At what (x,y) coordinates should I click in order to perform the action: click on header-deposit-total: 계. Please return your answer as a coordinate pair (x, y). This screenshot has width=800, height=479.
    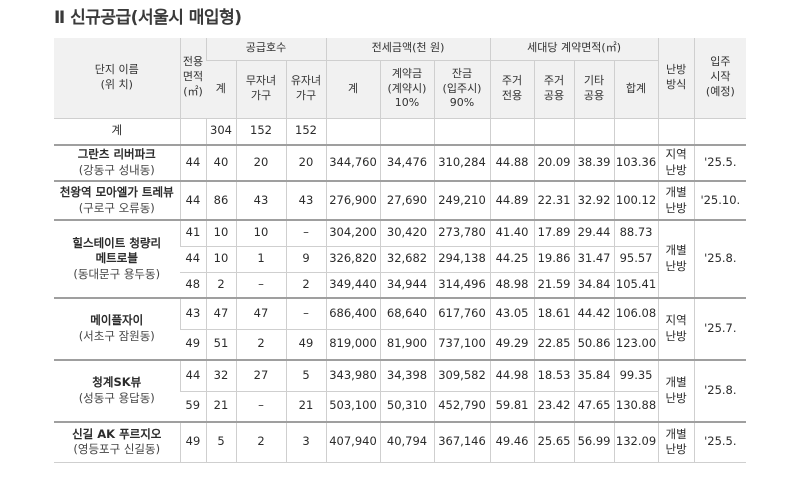
    Looking at the image, I should click on (352, 89).